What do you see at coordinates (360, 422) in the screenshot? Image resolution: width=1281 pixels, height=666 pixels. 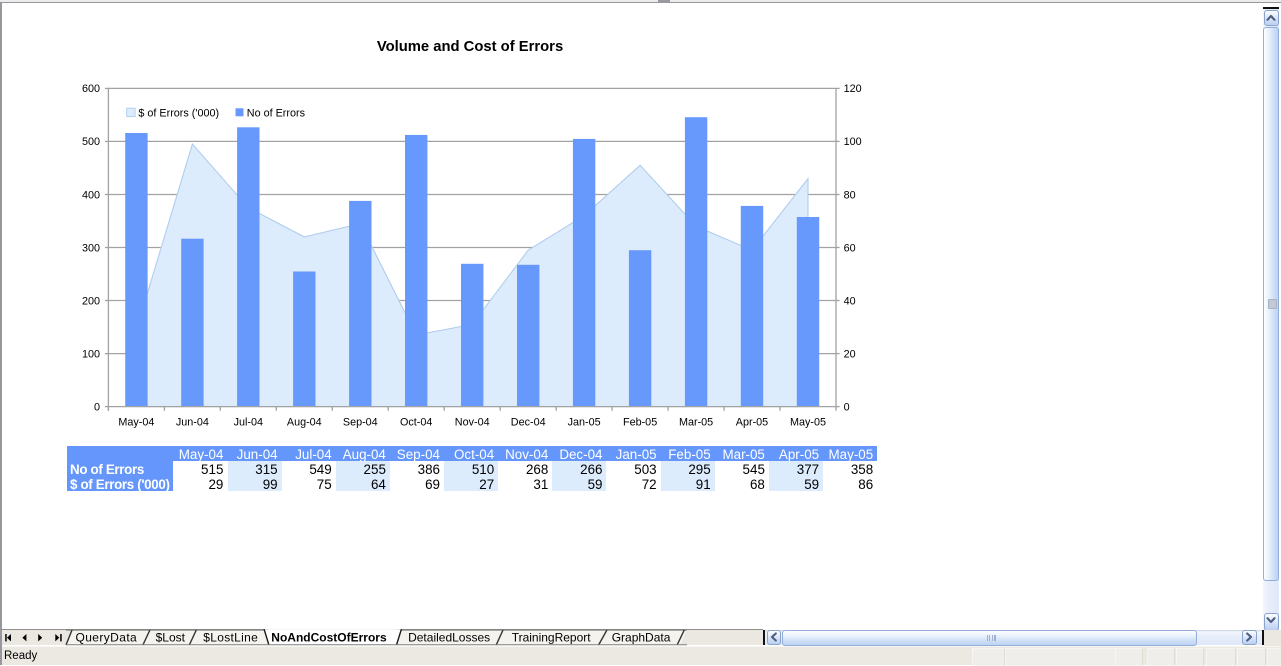 I see `svg-text: Sep-04` at bounding box center [360, 422].